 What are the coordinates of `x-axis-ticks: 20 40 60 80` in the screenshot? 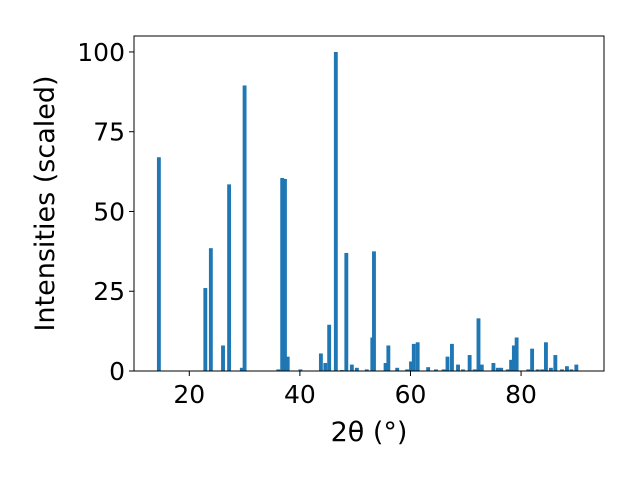 It's located at (355, 390).